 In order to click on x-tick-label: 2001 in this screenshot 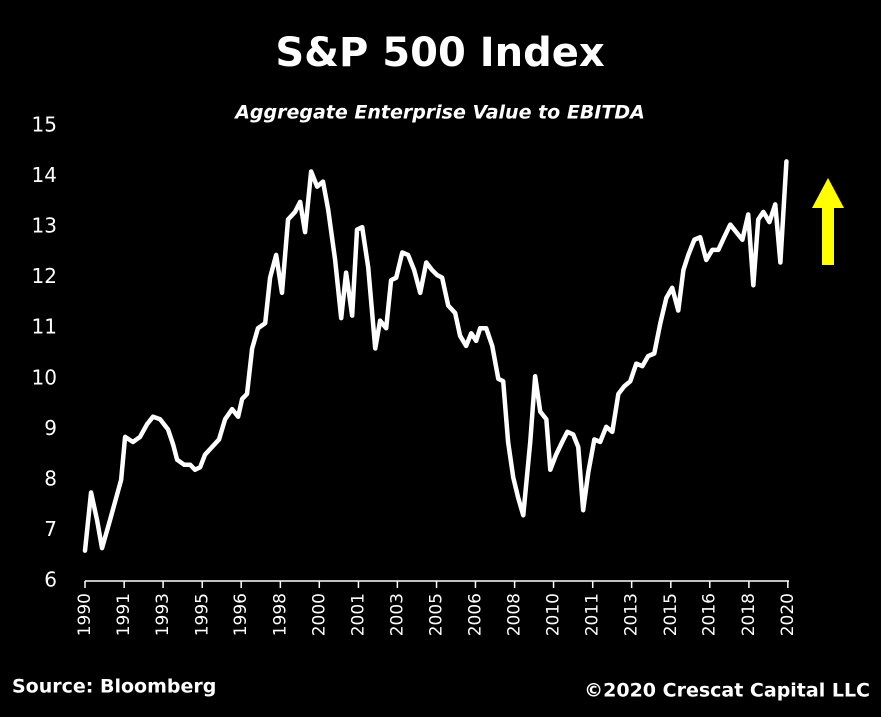, I will do `click(358, 614)`.